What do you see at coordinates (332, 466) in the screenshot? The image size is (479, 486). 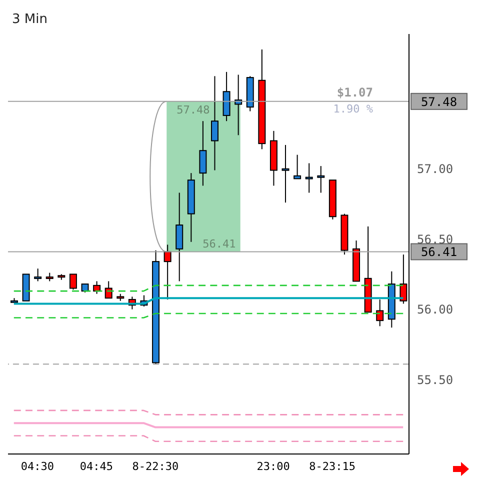 I see `x-tick-label: 8-23:15` at bounding box center [332, 466].